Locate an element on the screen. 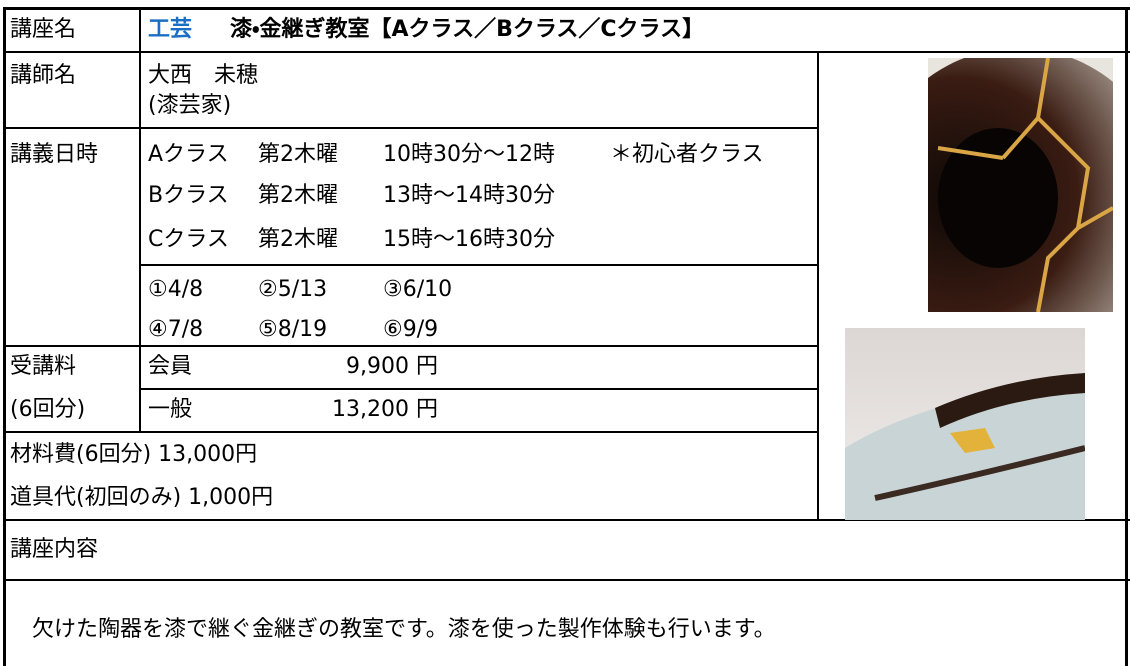  member-type: 一般 is located at coordinates (170, 409).